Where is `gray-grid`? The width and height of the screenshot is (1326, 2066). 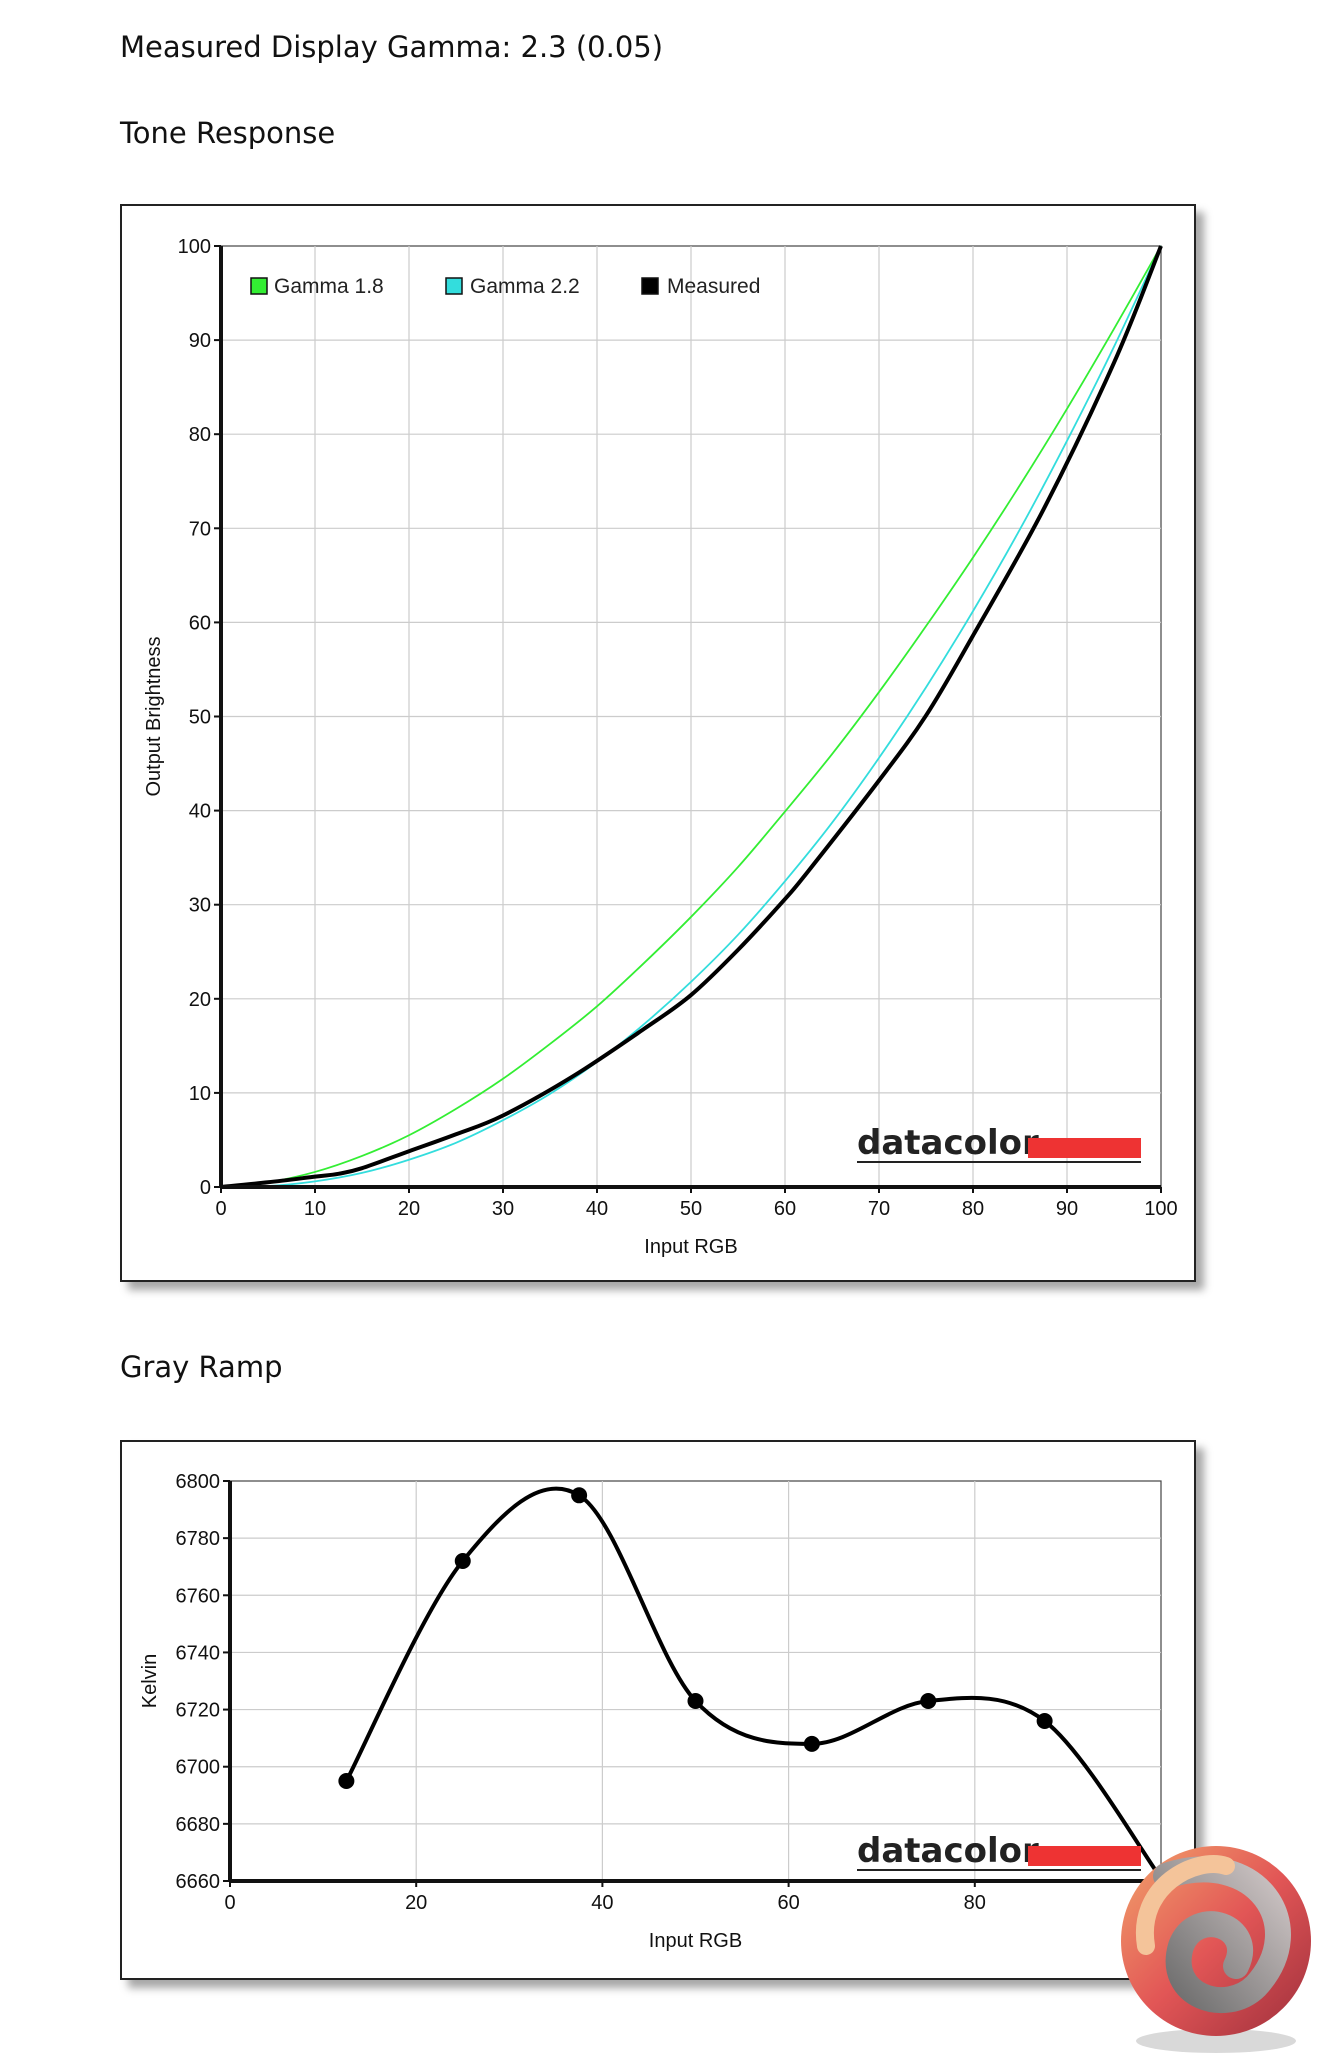
gray-grid is located at coordinates (695, 1681).